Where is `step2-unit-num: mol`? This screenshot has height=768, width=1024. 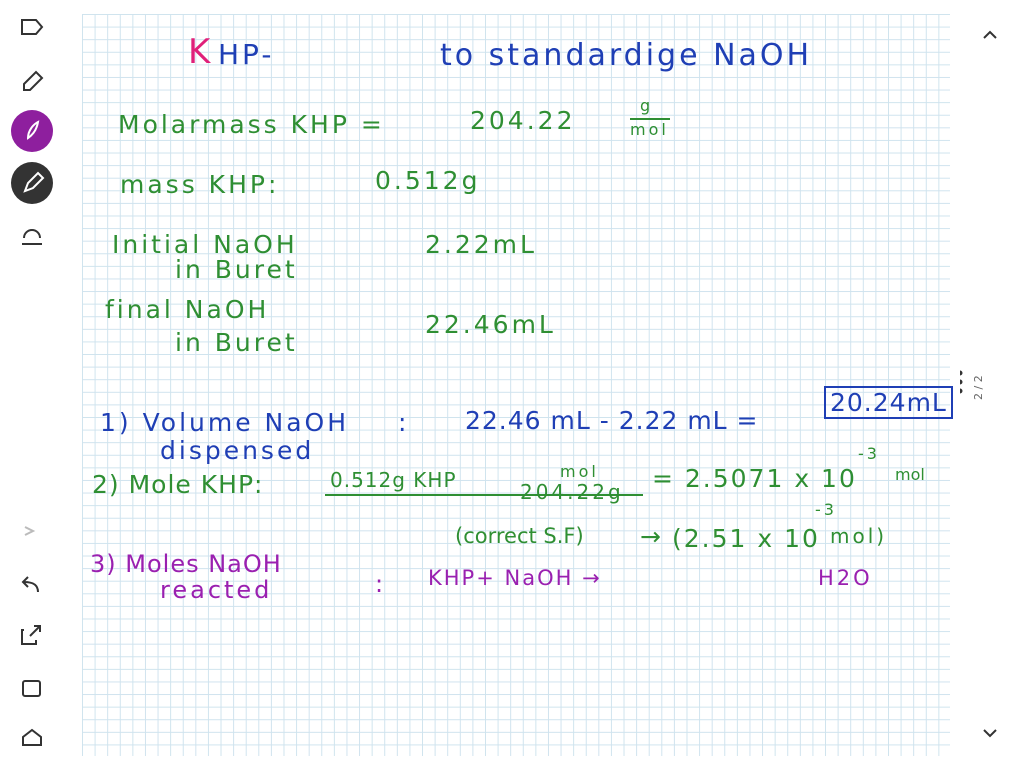
step2-unit-num: mol is located at coordinates (579, 471).